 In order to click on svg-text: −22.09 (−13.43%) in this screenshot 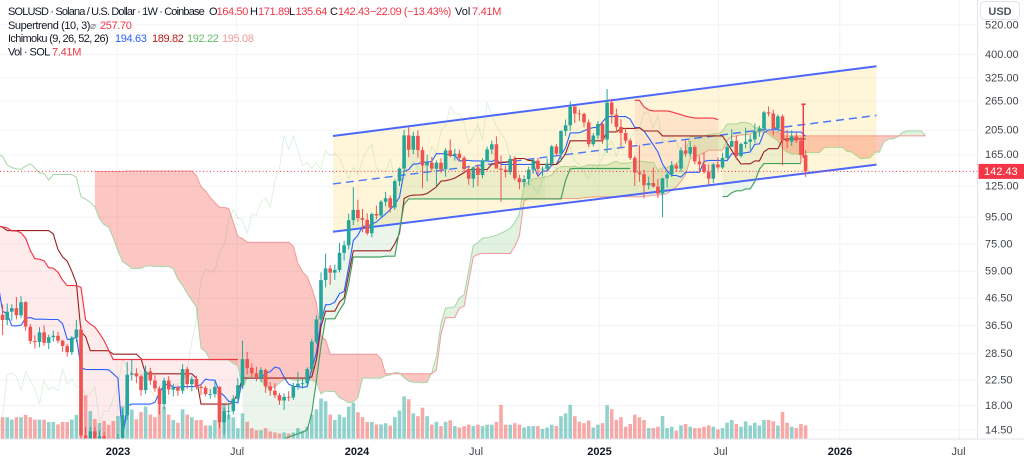, I will do `click(410, 12)`.